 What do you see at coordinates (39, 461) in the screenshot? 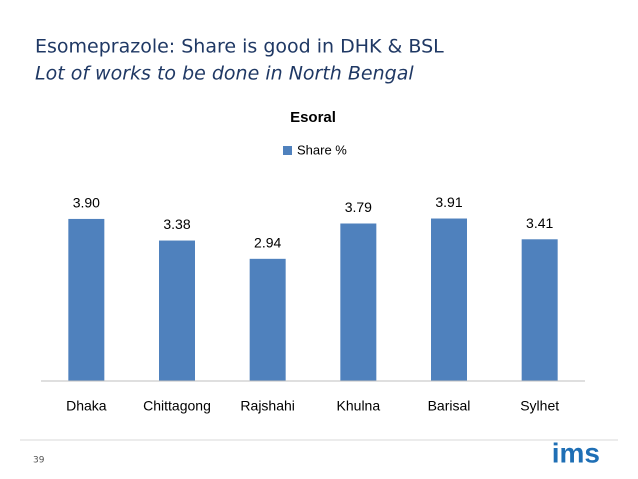
I see `page-number: 39` at bounding box center [39, 461].